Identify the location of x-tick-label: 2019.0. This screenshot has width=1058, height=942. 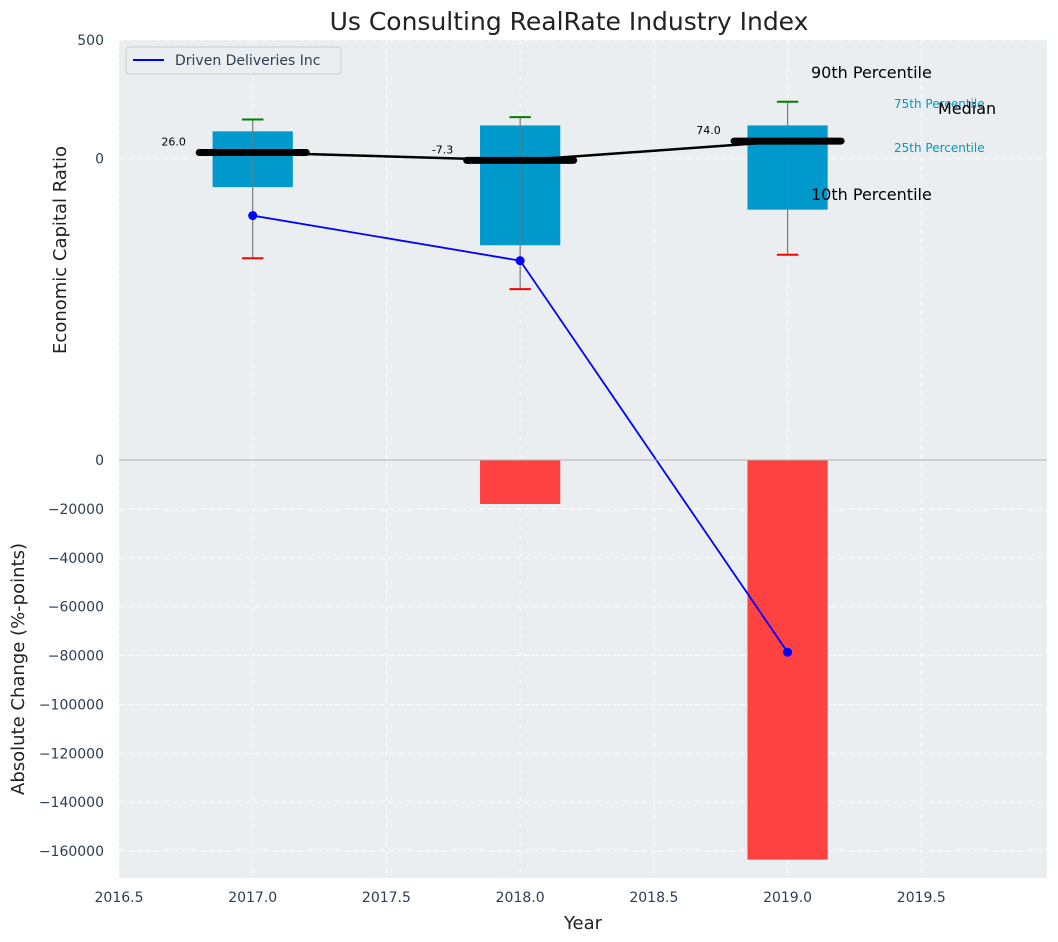
(787, 898).